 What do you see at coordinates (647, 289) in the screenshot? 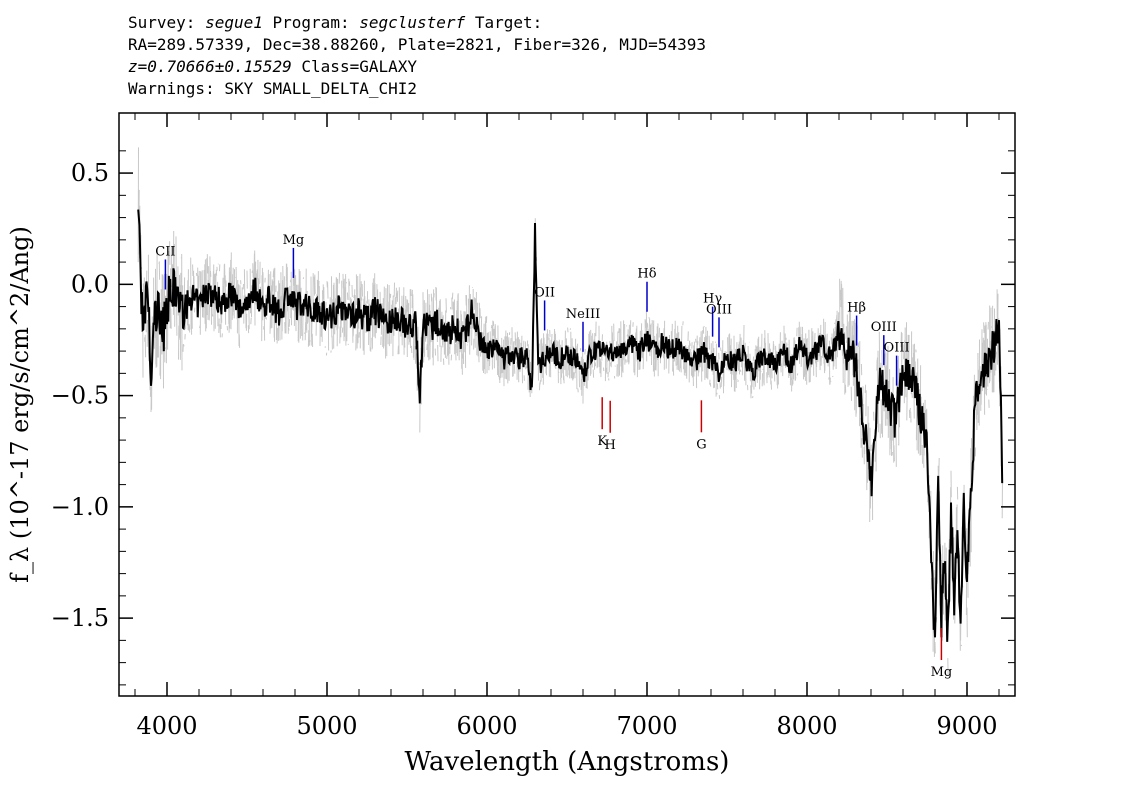
I see `line-marker-hδ: Hδ` at bounding box center [647, 289].